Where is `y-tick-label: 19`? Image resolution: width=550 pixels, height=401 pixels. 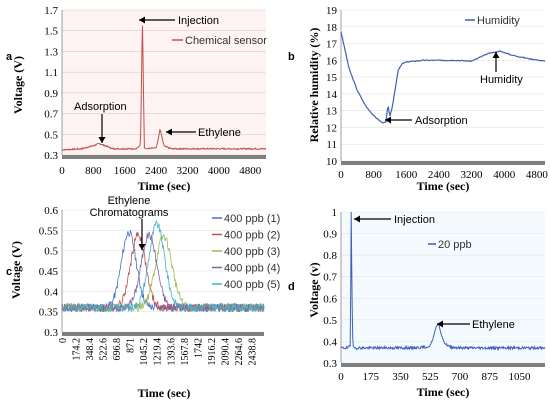
y-tick-label: 19 is located at coordinates (332, 11).